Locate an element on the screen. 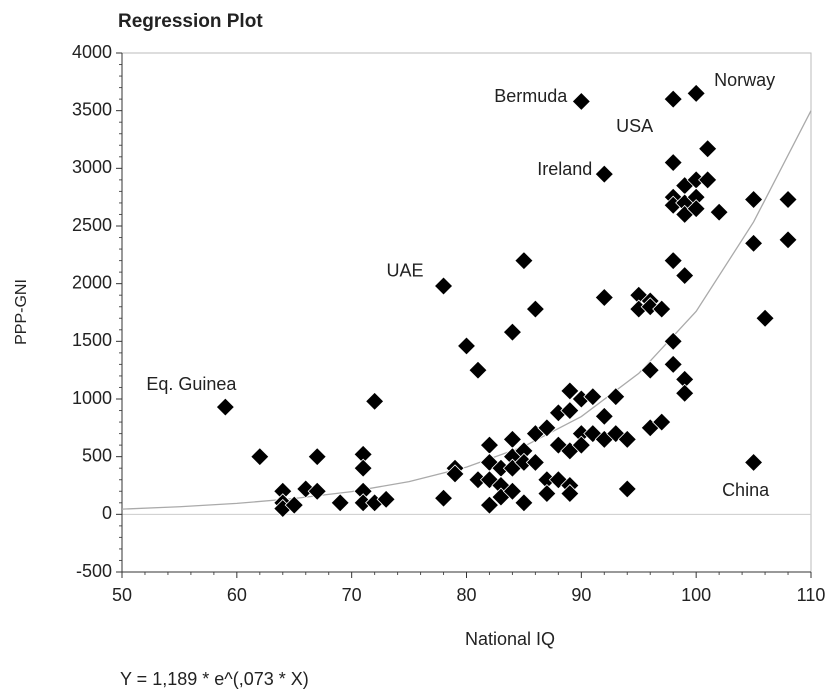 The height and width of the screenshot is (694, 833). equation: Y = 1,189 * e^(,073 * X) is located at coordinates (214, 679).